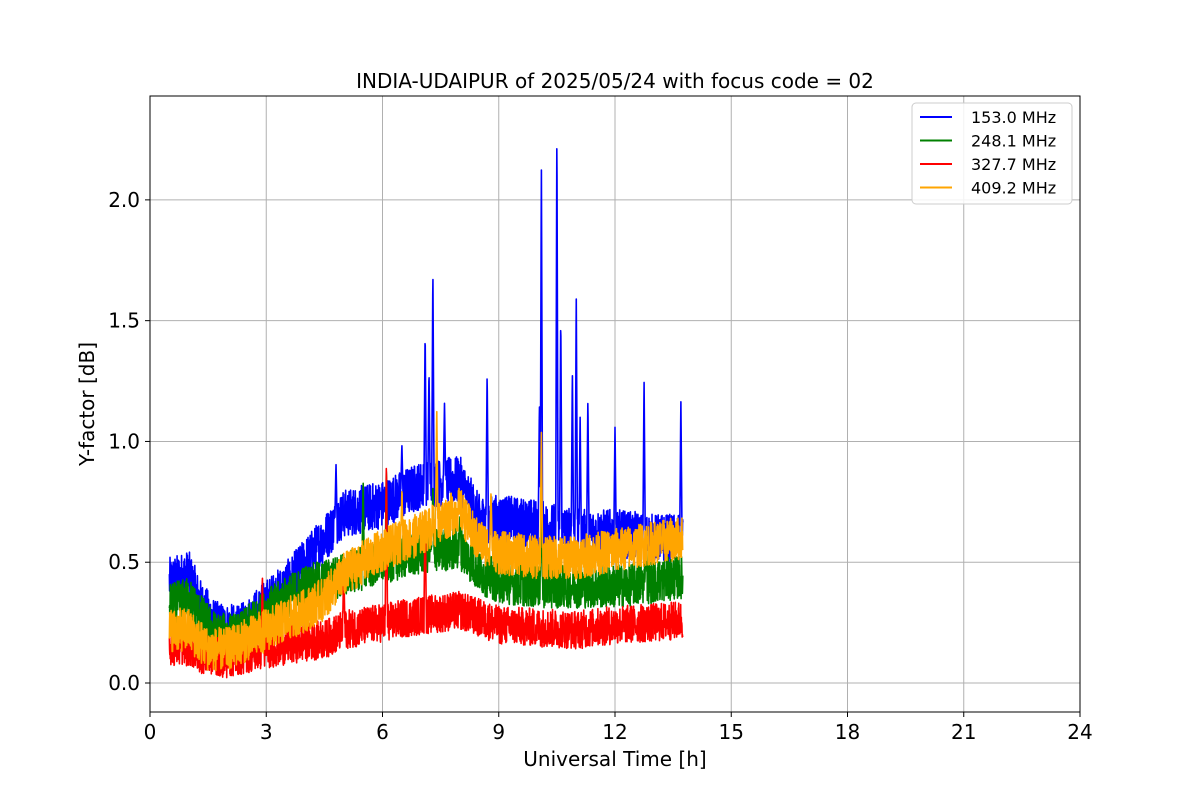  What do you see at coordinates (847, 732) in the screenshot?
I see `x-tick-label: 18` at bounding box center [847, 732].